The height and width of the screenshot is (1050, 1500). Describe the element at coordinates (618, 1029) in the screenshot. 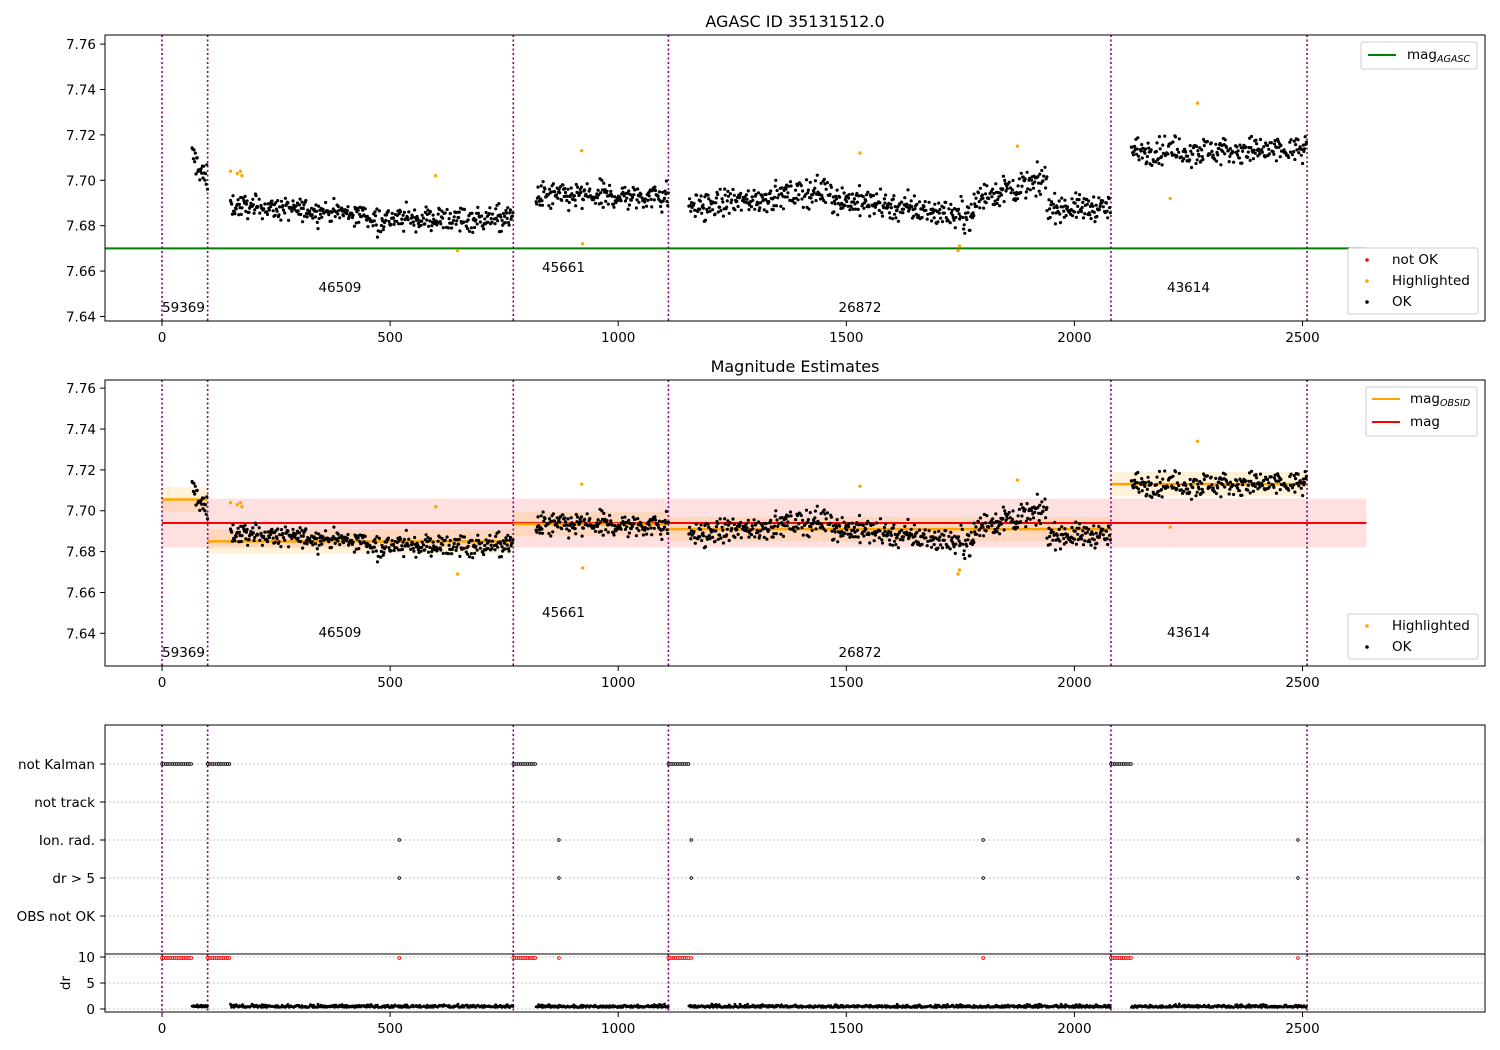

I see `xtick-label: 1000` at that location.